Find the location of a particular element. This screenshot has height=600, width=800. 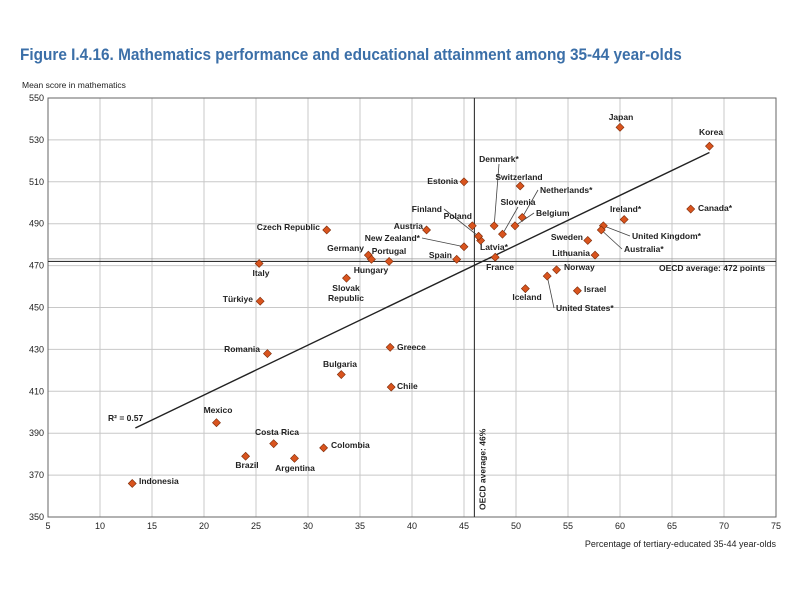

y-tick-label: 550 is located at coordinates (36, 98).